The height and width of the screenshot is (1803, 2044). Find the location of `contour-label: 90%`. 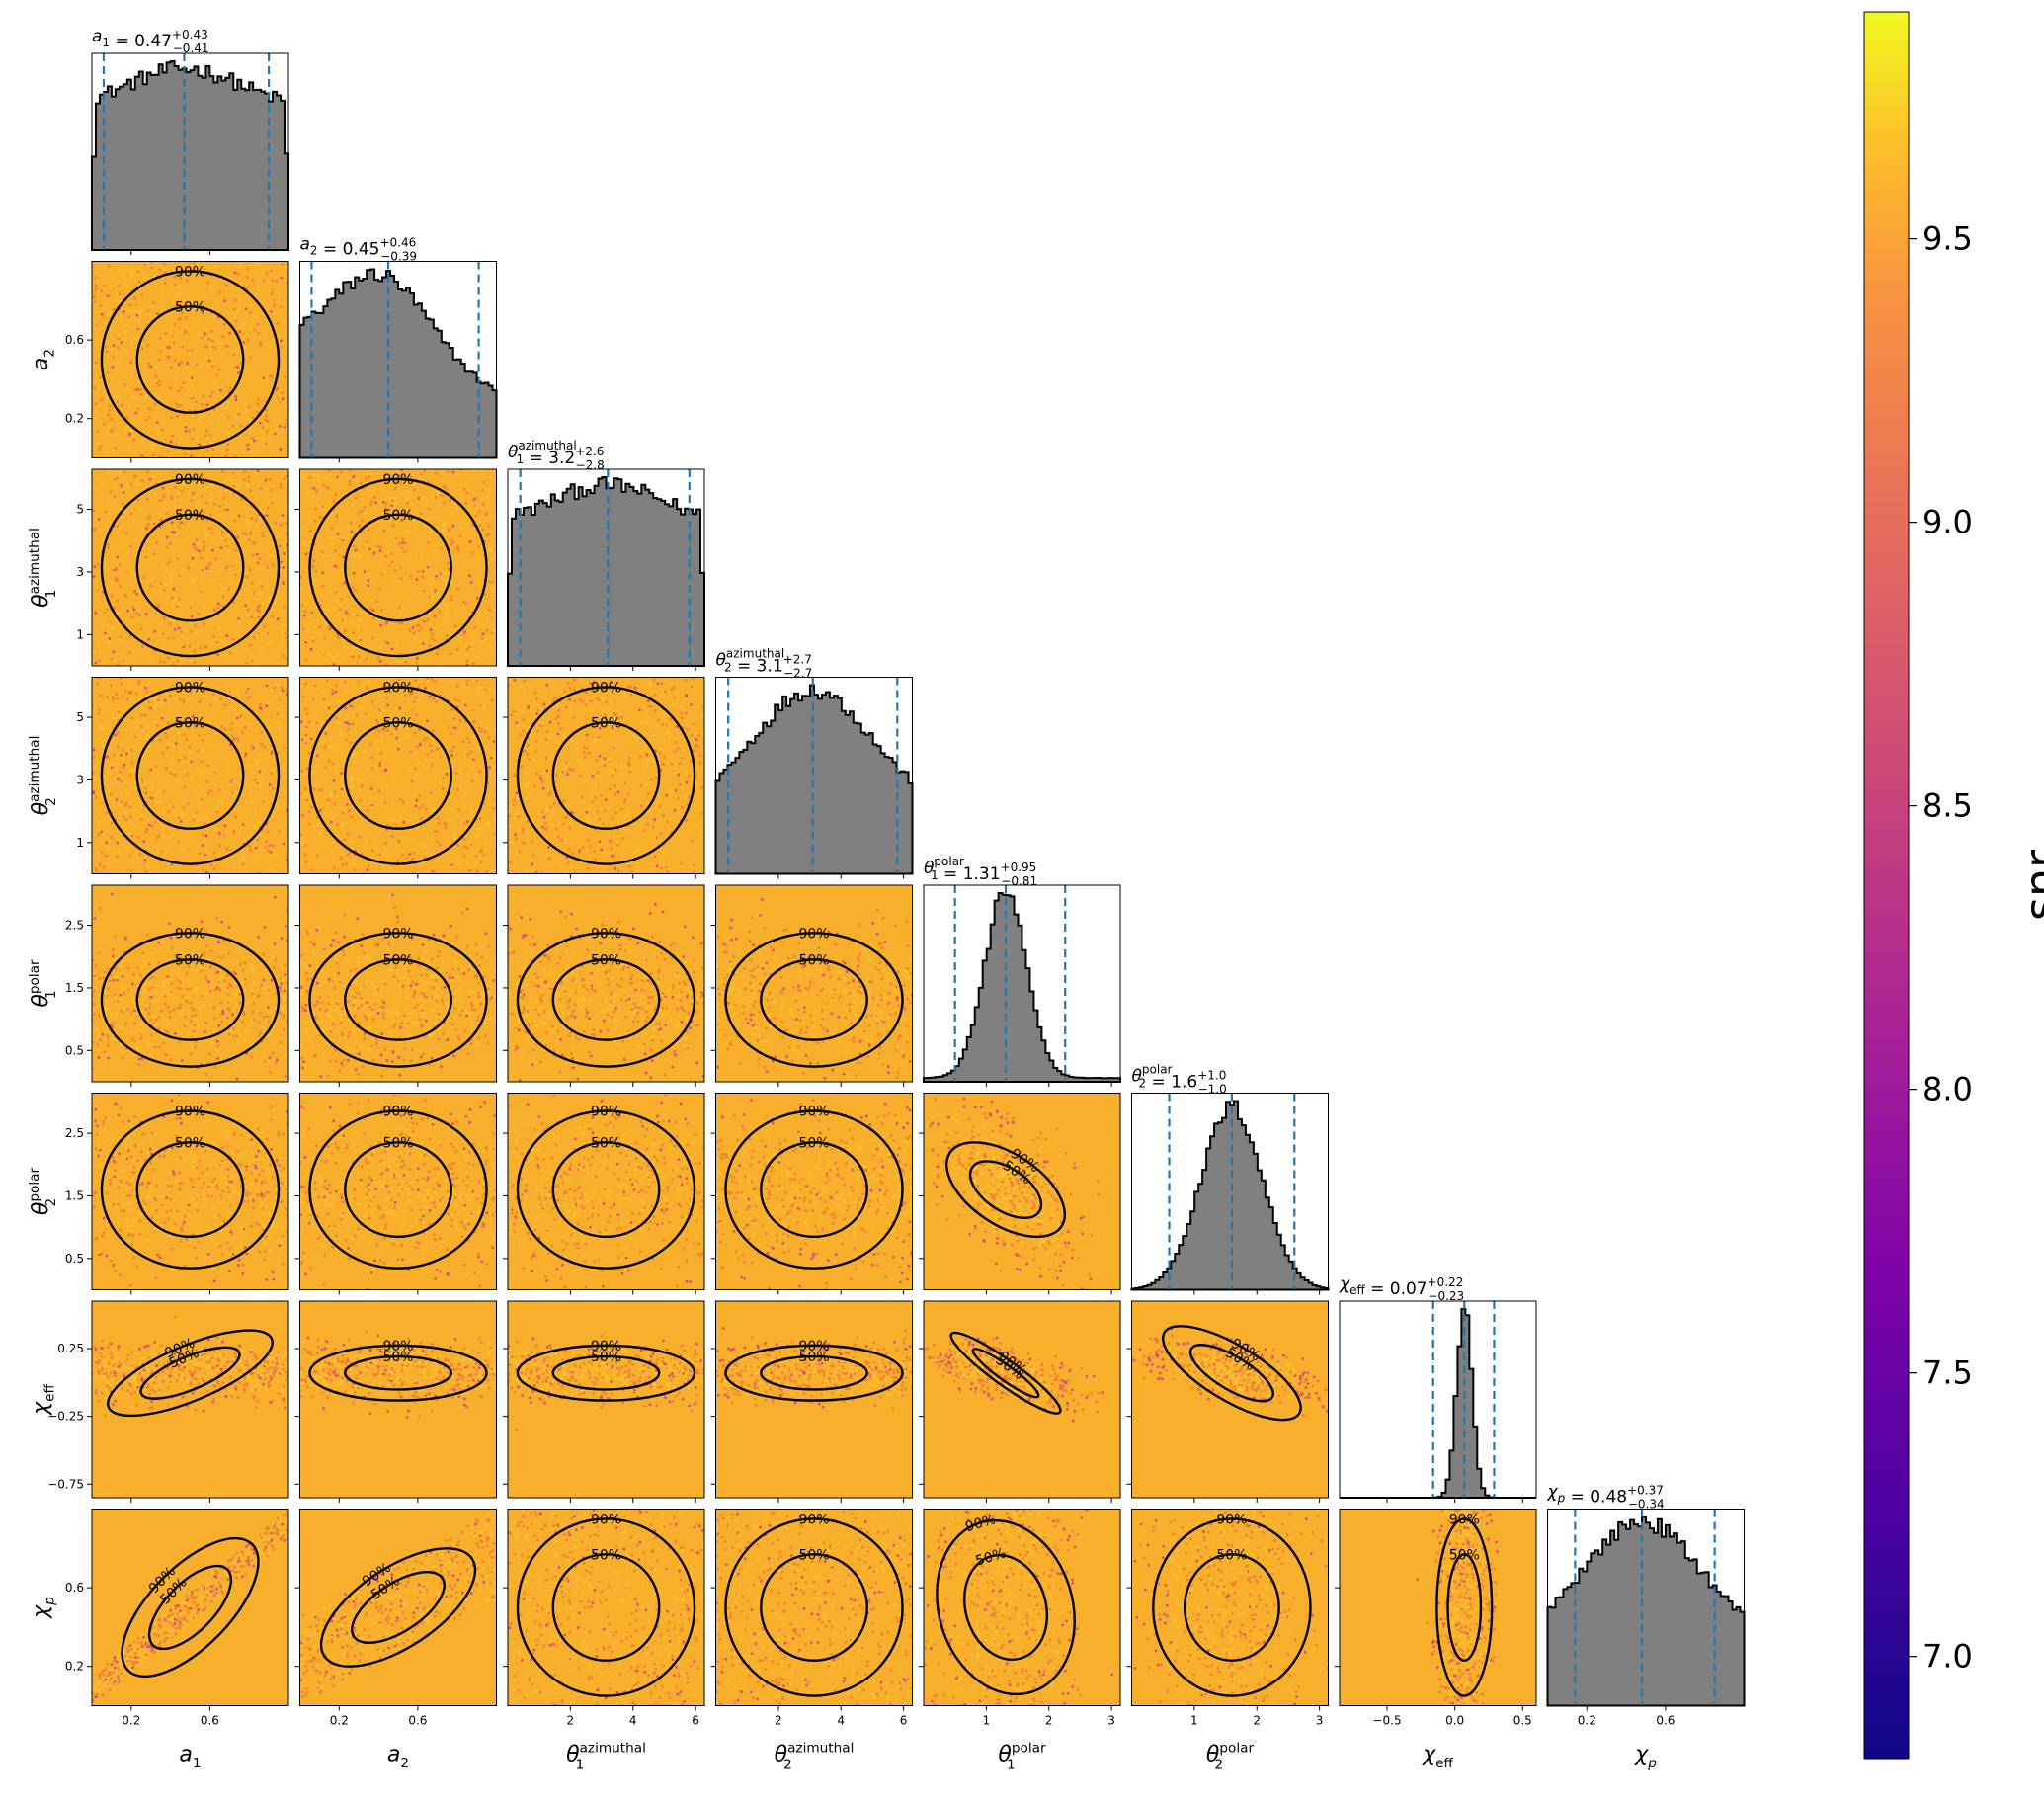

contour-label: 90% is located at coordinates (397, 688).